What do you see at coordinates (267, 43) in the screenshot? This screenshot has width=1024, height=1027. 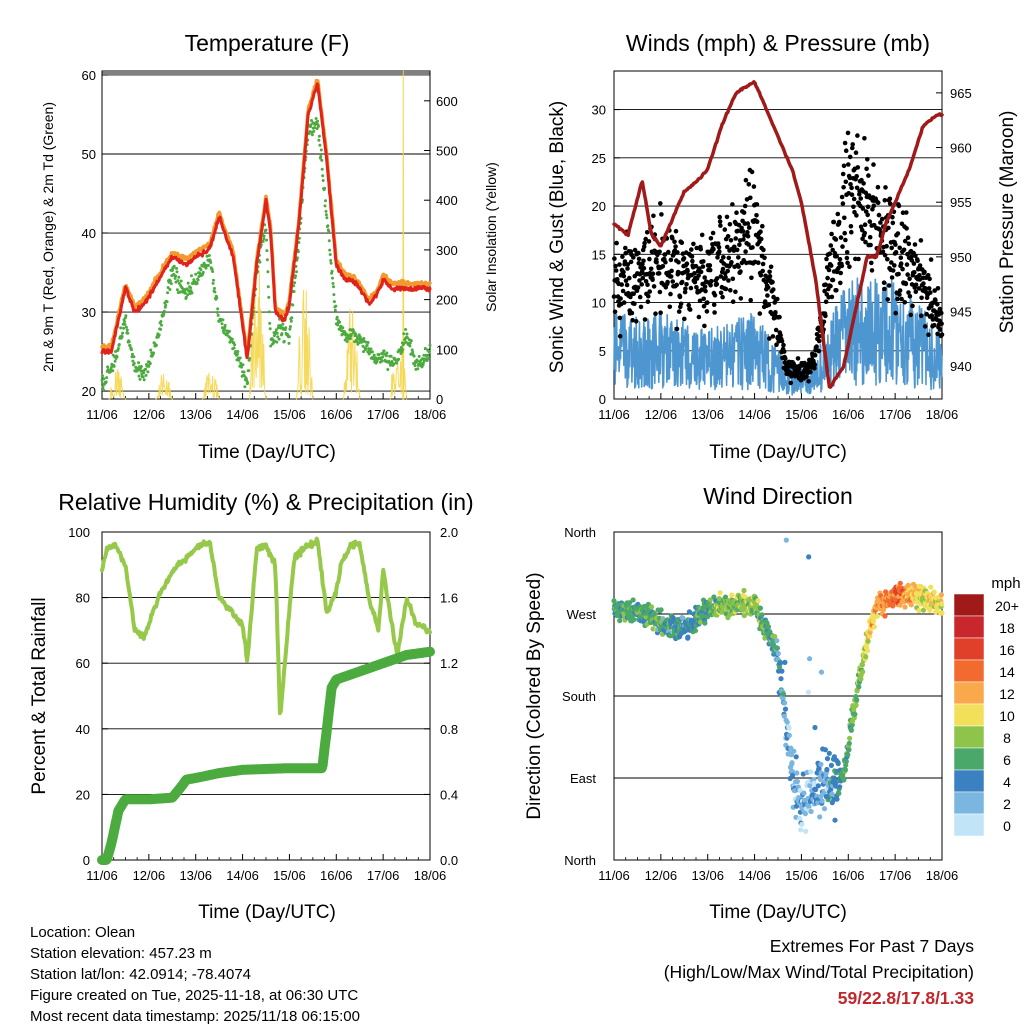 I see `temperature-title: Temperature (F)` at bounding box center [267, 43].